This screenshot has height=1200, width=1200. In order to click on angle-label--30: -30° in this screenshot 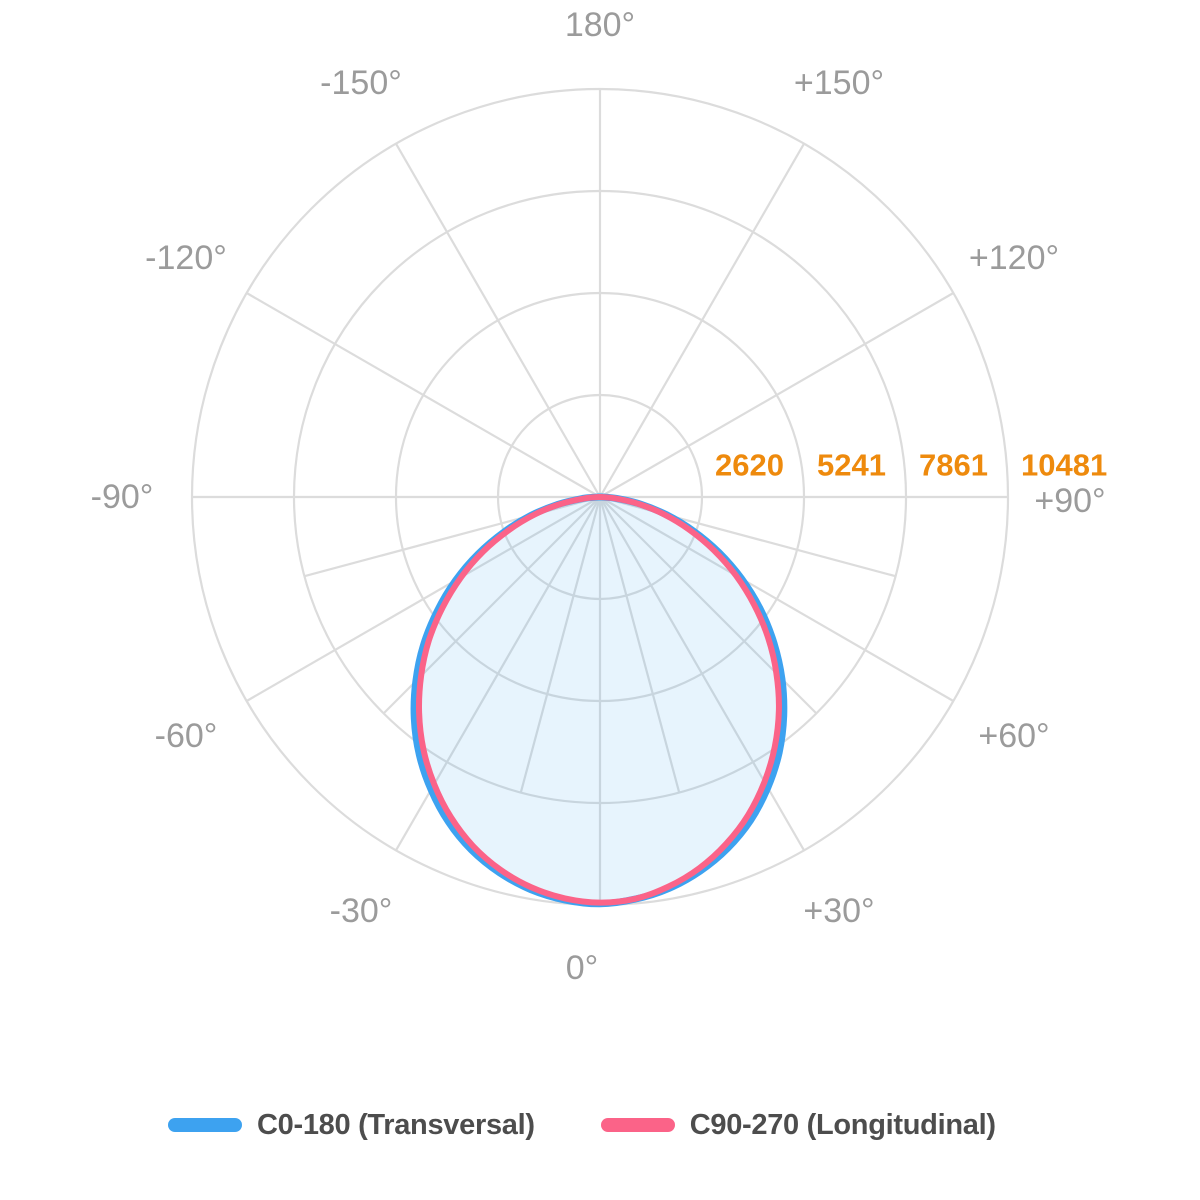, I will do `click(361, 911)`.